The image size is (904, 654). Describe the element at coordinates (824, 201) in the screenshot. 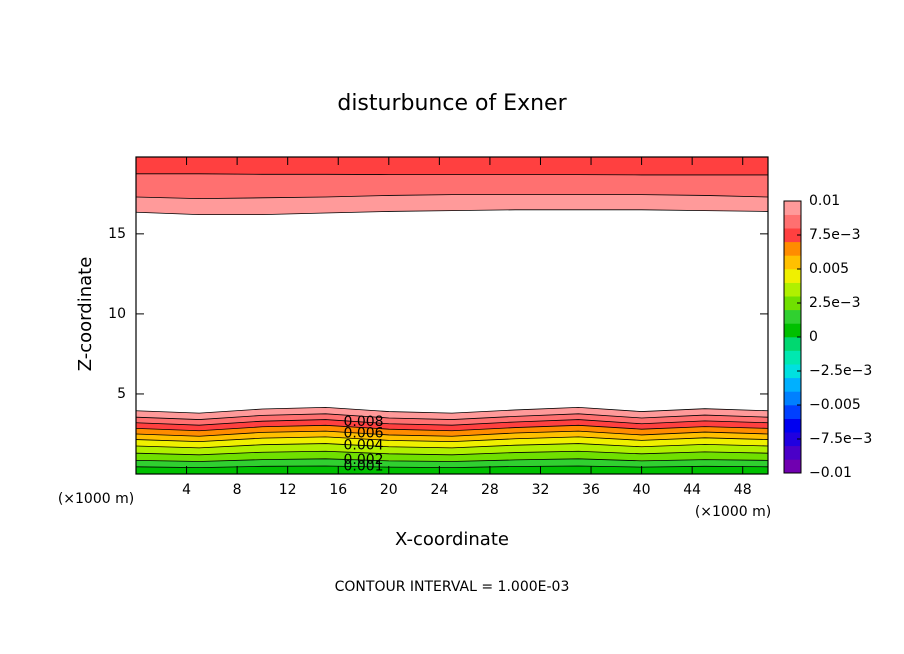

I see `colorbar-tick-label: 0.01` at that location.